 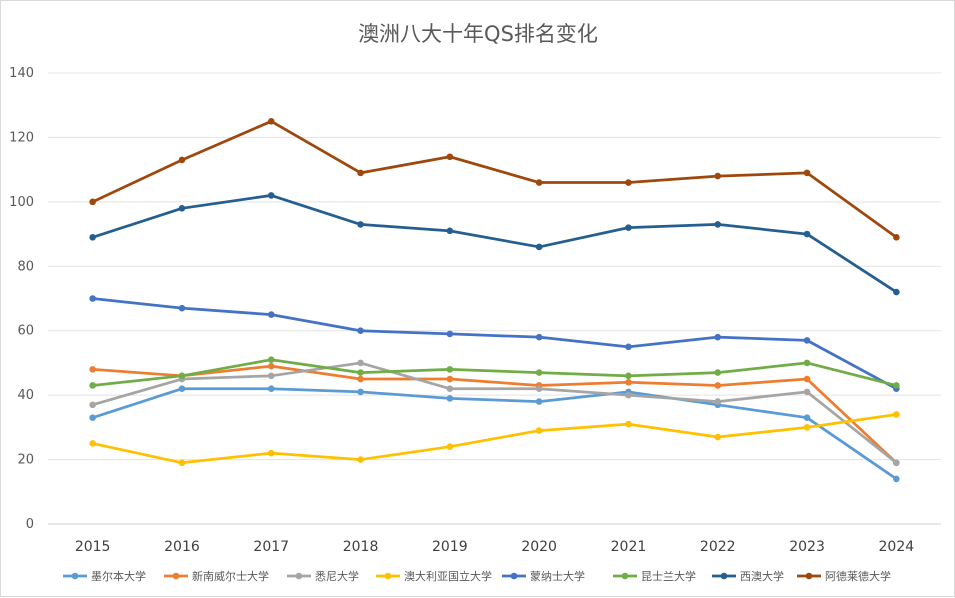 What do you see at coordinates (361, 547) in the screenshot?
I see `x-tick-label: 2018` at bounding box center [361, 547].